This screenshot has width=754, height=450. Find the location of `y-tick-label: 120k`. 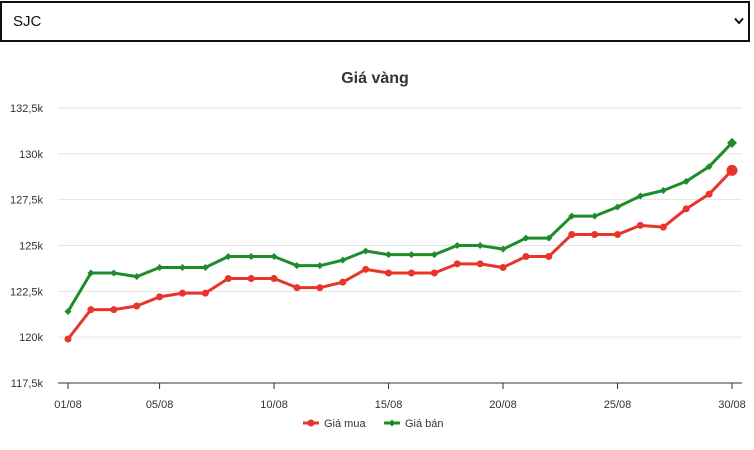

y-tick-label: 120k is located at coordinates (31, 338).